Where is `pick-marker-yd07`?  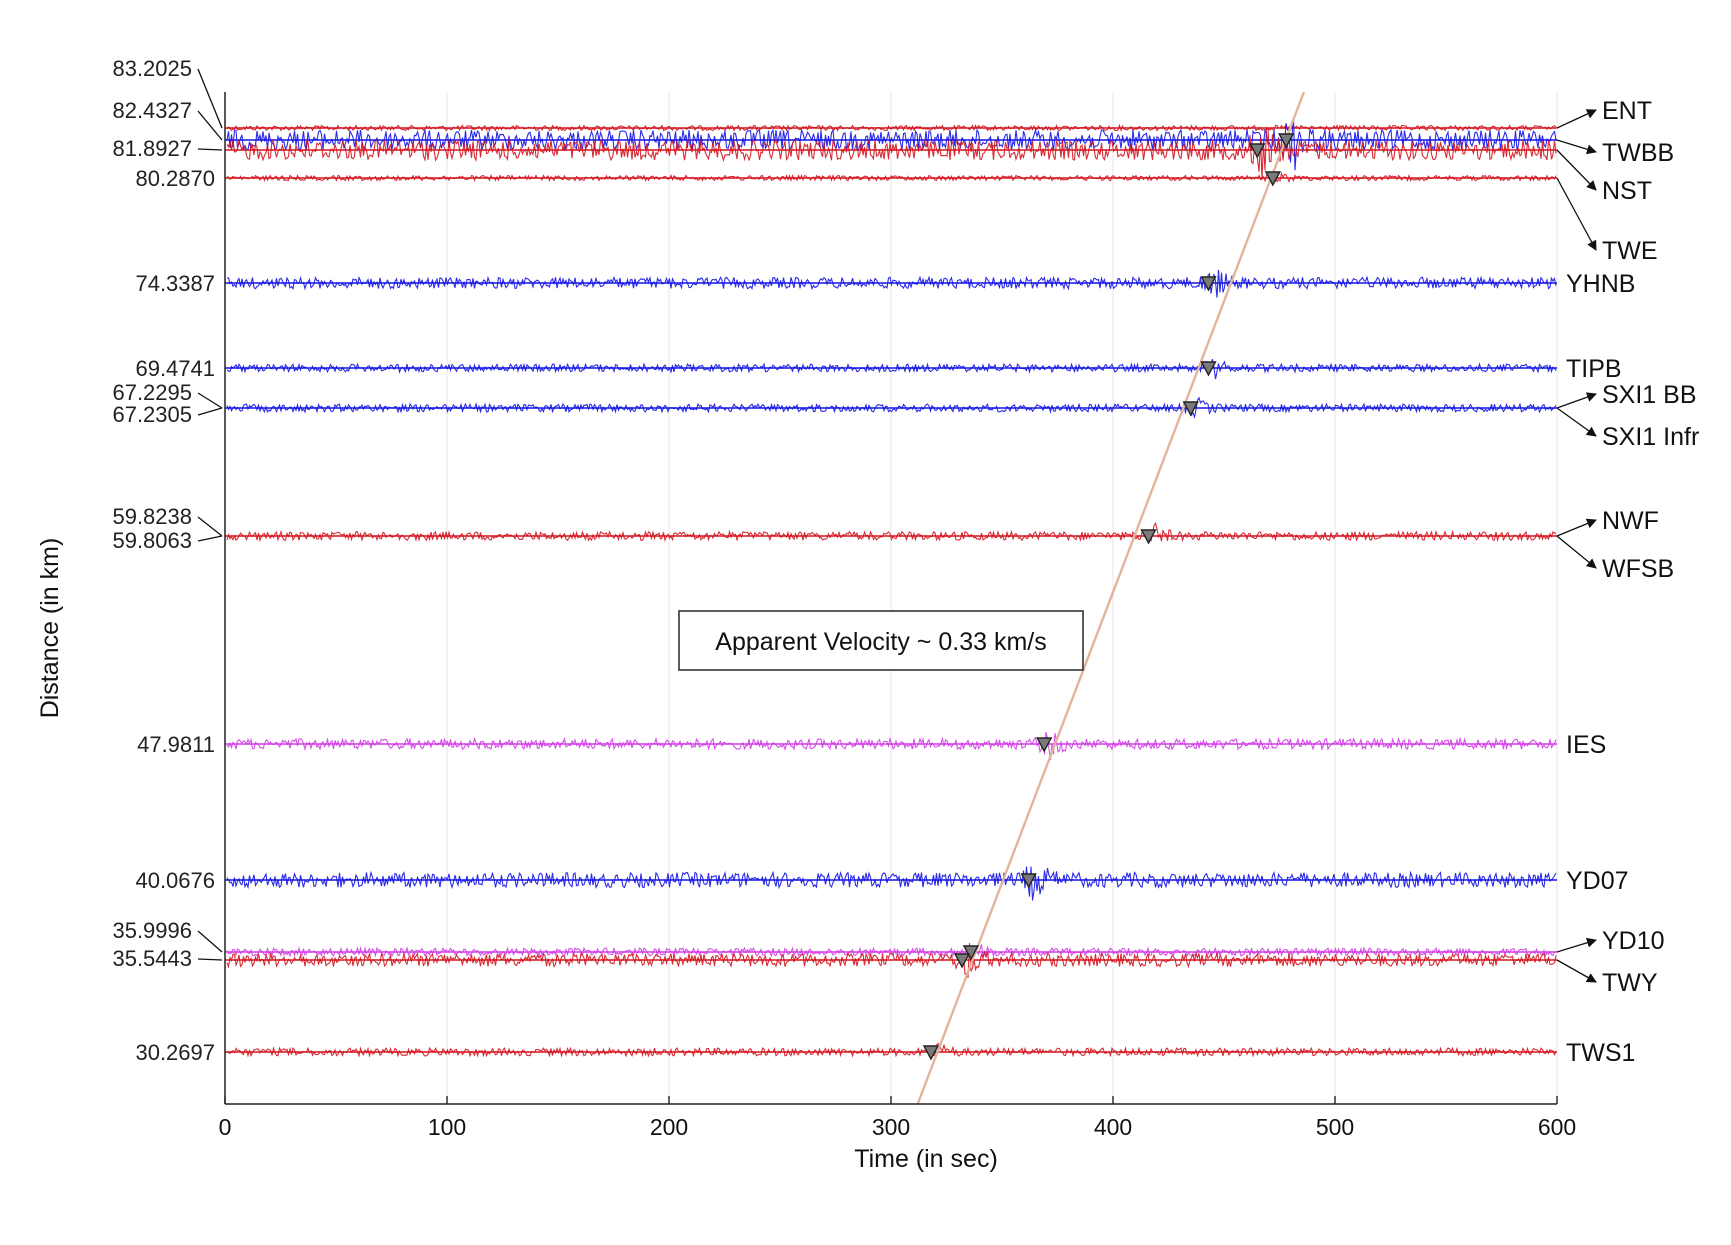 pick-marker-yd07 is located at coordinates (1028, 881).